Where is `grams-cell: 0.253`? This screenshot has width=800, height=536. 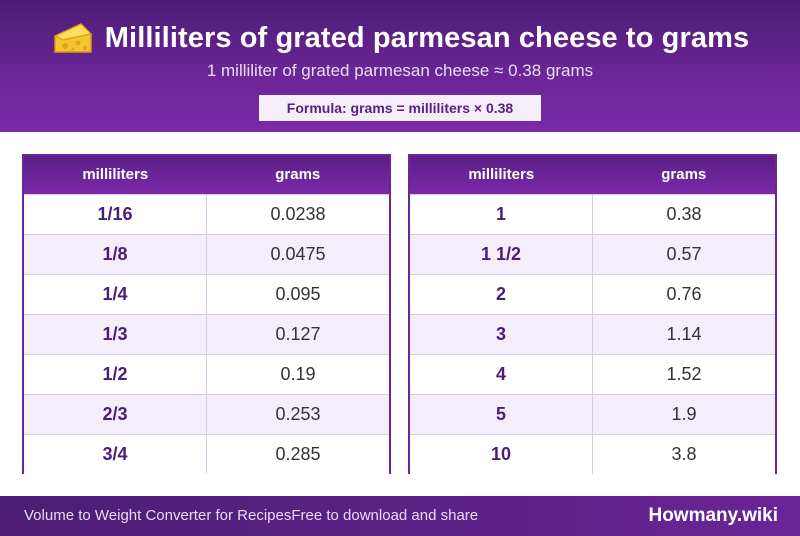 grams-cell: 0.253 is located at coordinates (297, 413).